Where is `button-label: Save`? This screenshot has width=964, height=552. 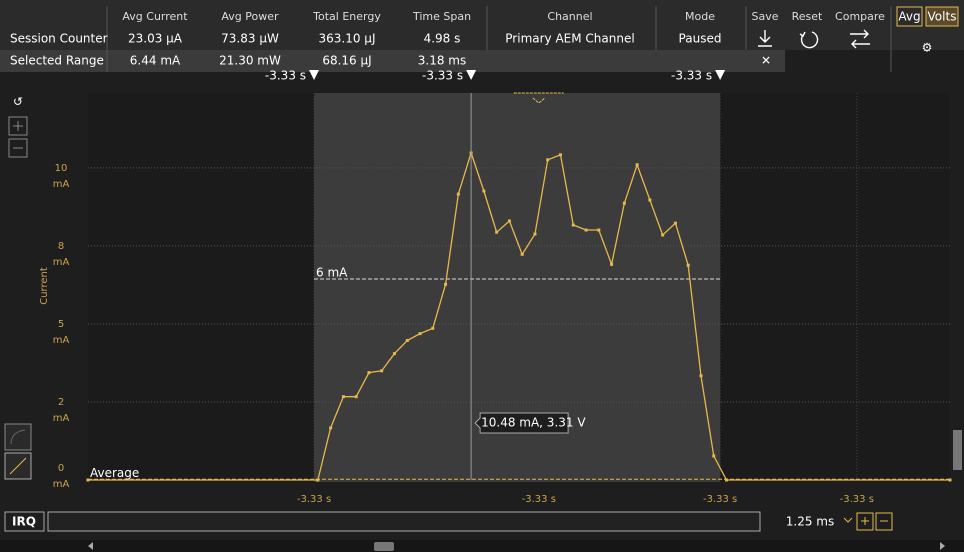 button-label: Save is located at coordinates (764, 16).